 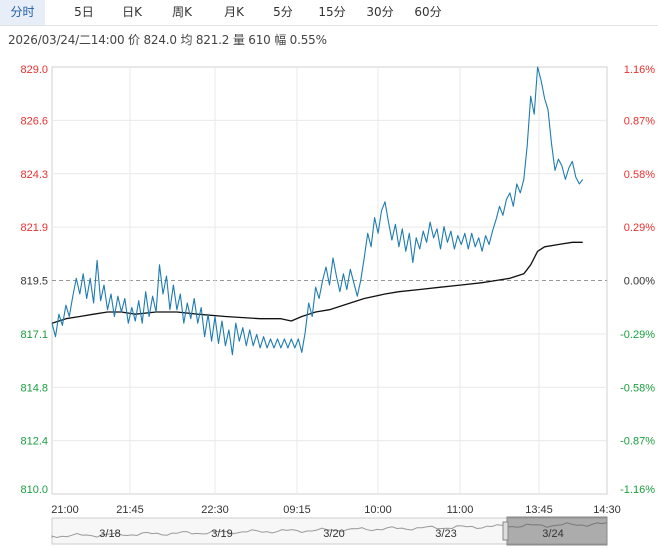 What do you see at coordinates (34, 121) in the screenshot?
I see `price-tick-label: 826.6` at bounding box center [34, 121].